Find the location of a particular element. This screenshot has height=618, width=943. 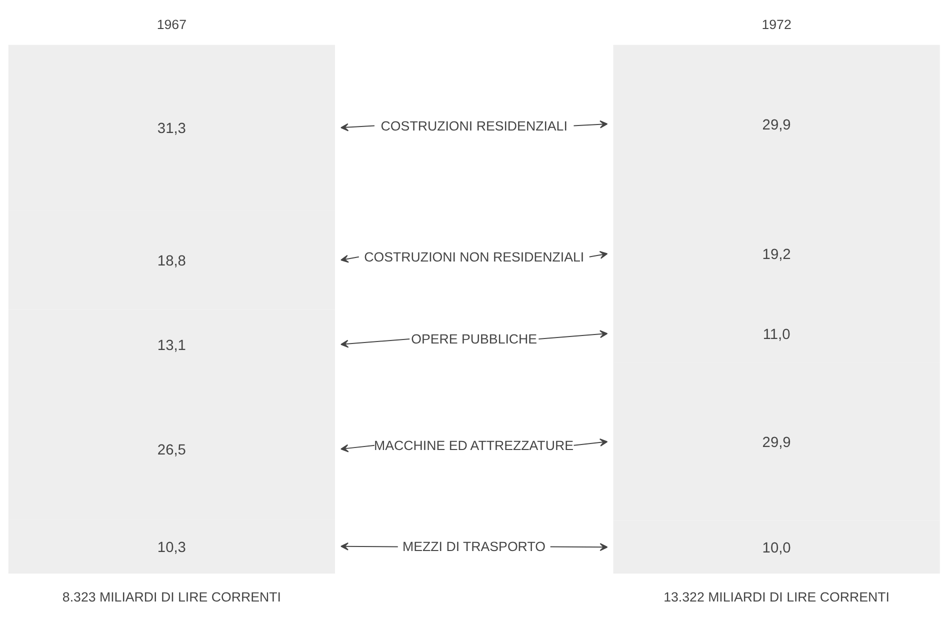

data-label: 31,3 is located at coordinates (171, 129).